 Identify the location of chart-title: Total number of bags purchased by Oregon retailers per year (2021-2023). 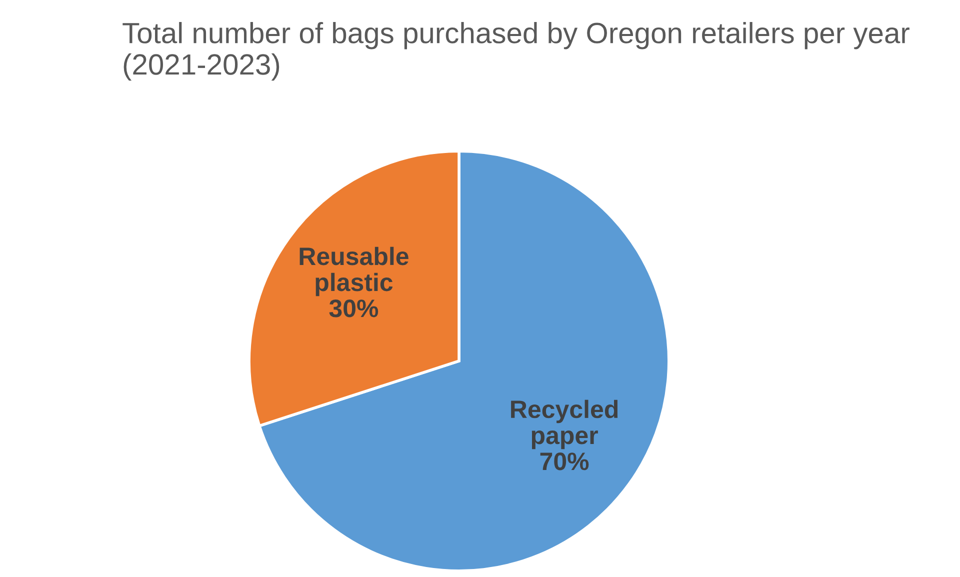
(516, 51).